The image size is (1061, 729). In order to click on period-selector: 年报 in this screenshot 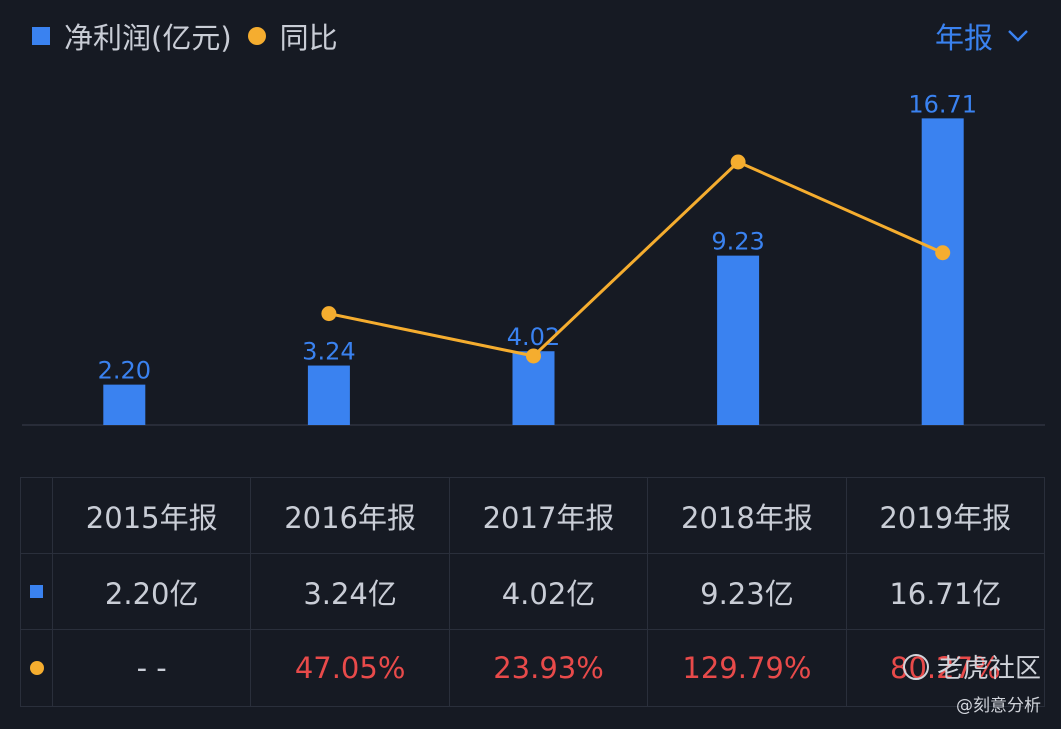, I will do `click(982, 36)`.